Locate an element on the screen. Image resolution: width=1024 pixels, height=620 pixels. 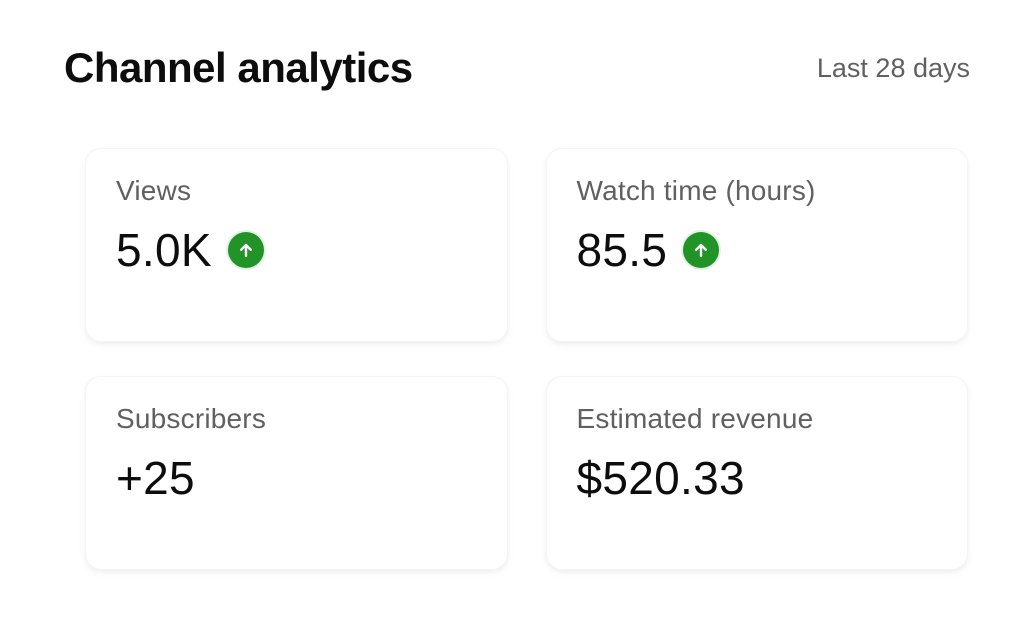
metric-value: 85.5 is located at coordinates (622, 250).